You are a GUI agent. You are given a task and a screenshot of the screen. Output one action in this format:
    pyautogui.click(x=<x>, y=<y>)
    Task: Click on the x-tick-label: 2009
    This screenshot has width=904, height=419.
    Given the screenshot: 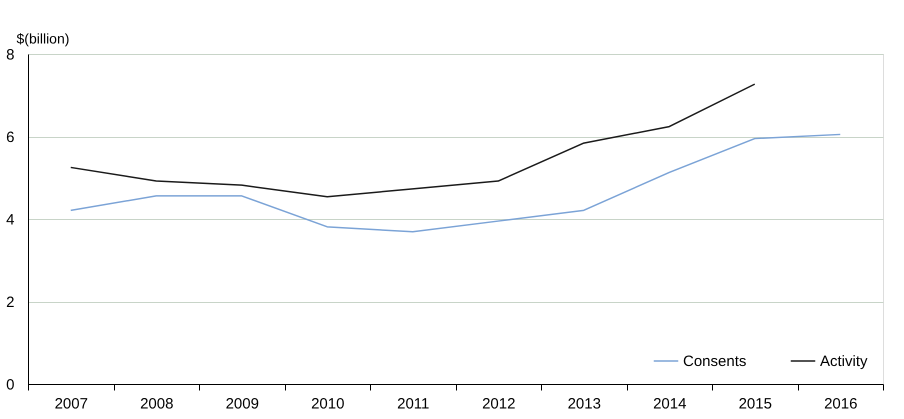 What is the action you would take?
    pyautogui.click(x=242, y=404)
    